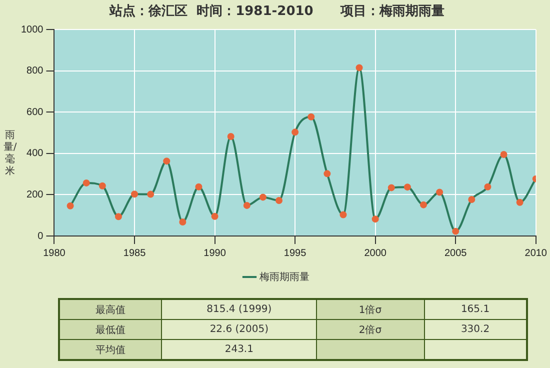  What do you see at coordinates (239, 350) in the screenshot?
I see `text: 243.1` at bounding box center [239, 350].